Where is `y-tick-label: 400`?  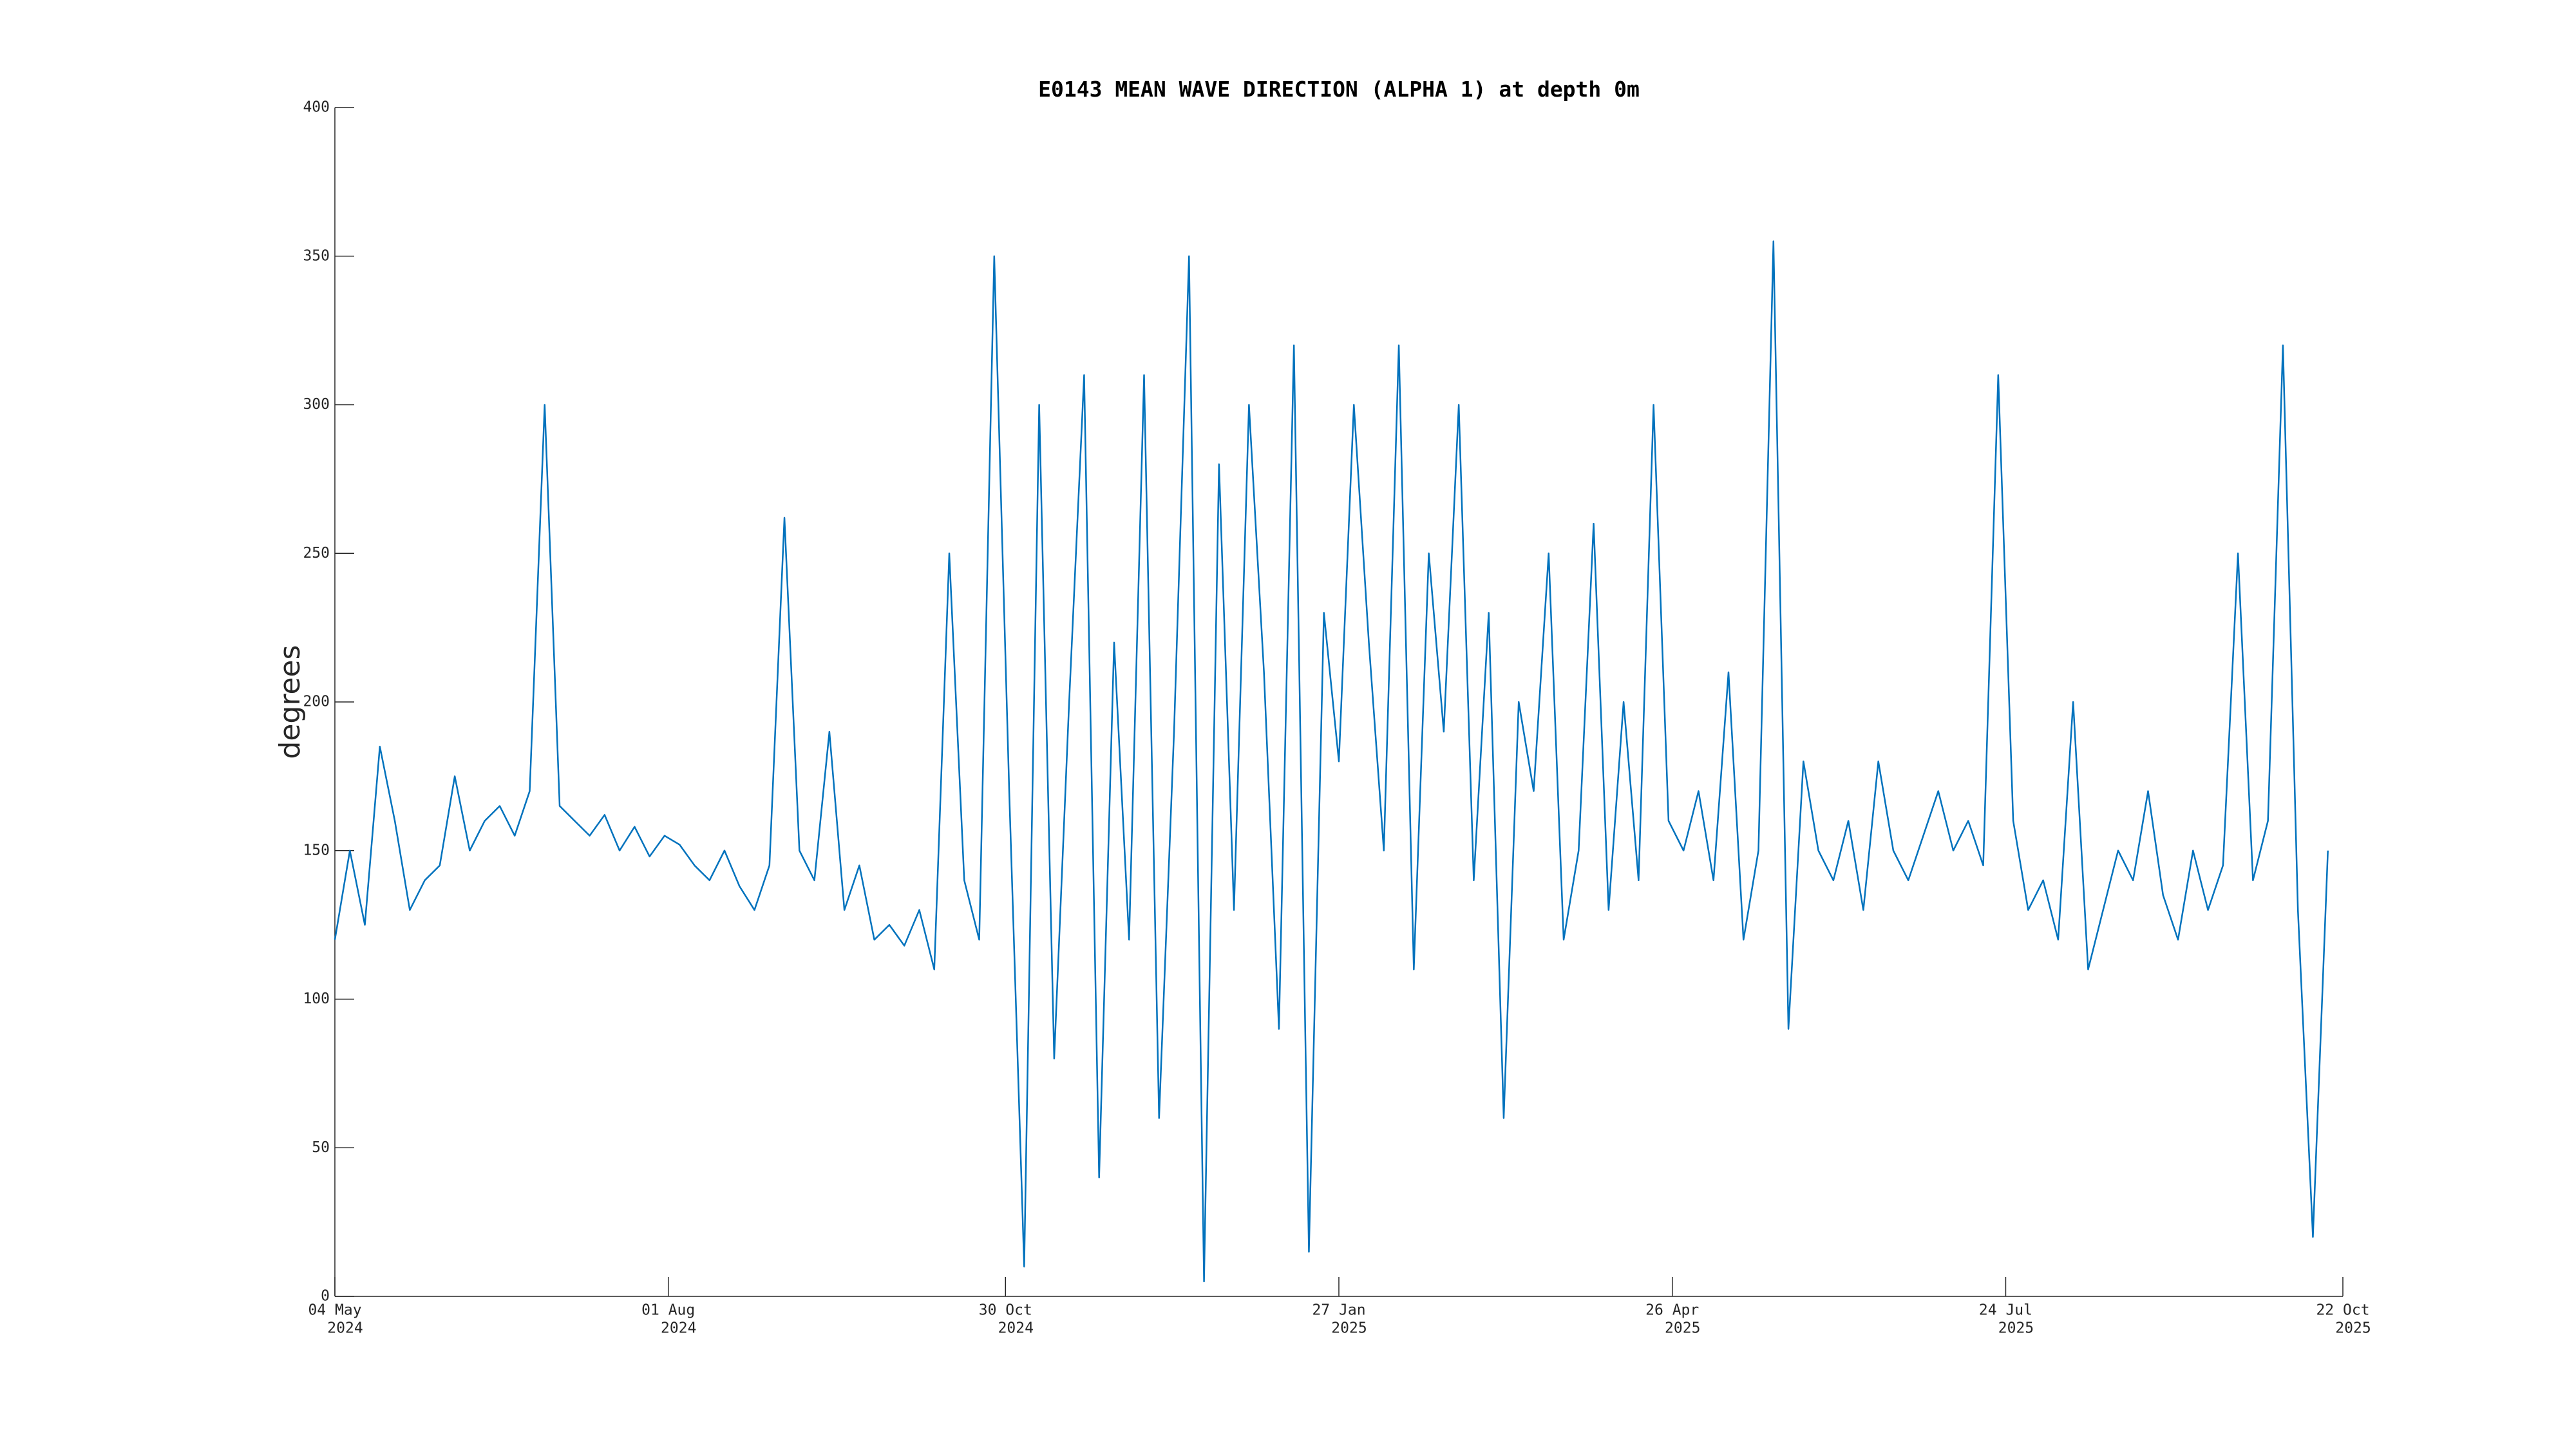 y-tick-label: 400 is located at coordinates (317, 108).